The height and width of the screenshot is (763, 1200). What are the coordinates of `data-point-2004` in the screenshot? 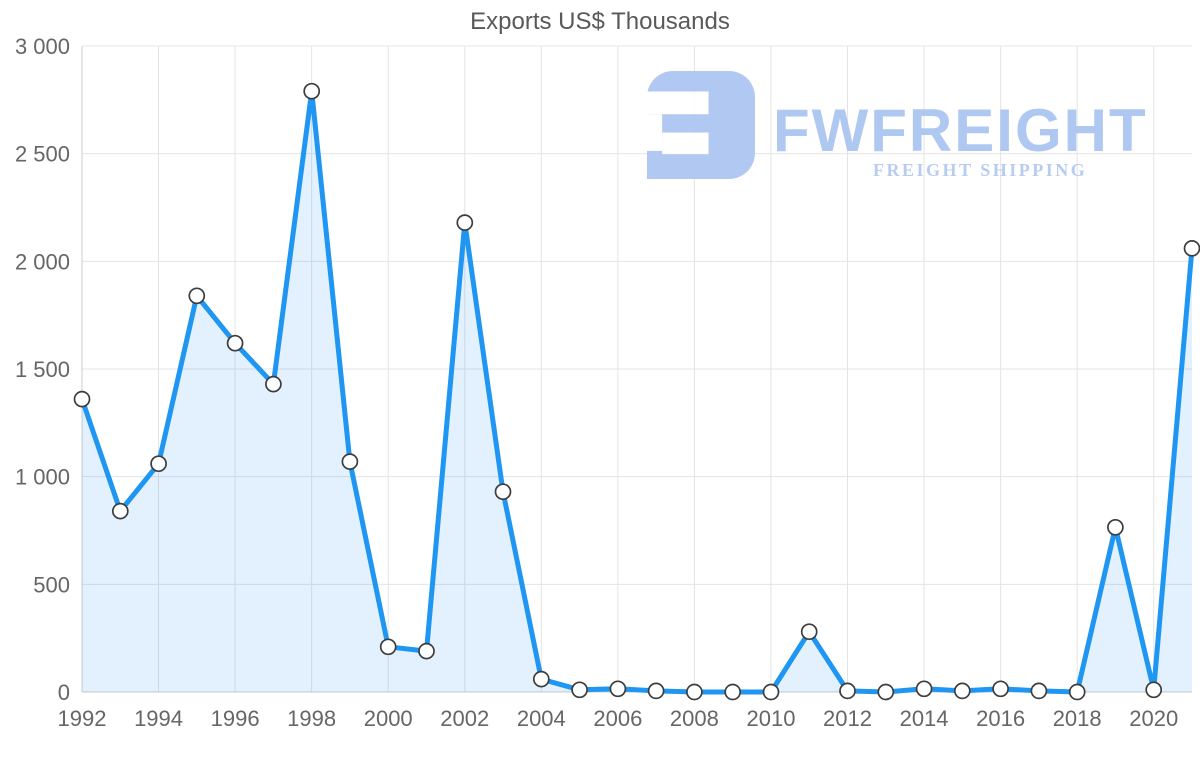 It's located at (541, 679).